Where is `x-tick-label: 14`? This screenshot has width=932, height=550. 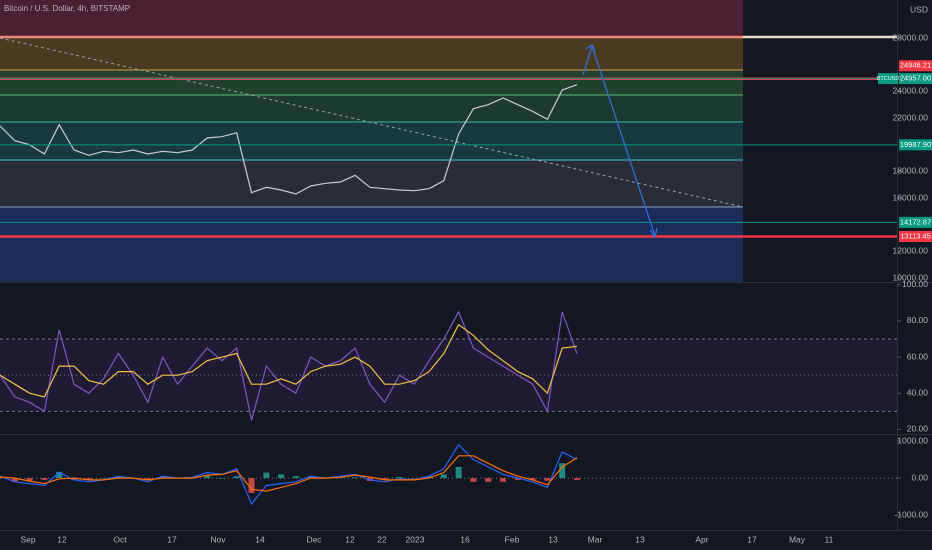
x-tick-label: 14 is located at coordinates (260, 539).